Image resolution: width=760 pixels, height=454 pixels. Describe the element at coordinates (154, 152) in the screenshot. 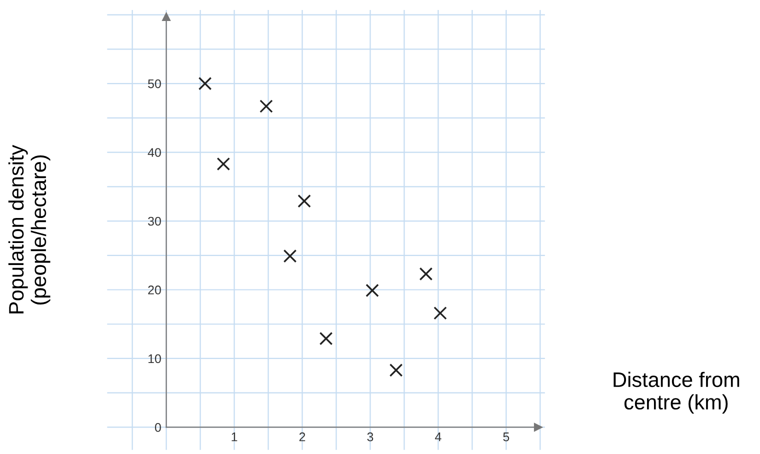

I see `y-tick-label: 40` at that location.